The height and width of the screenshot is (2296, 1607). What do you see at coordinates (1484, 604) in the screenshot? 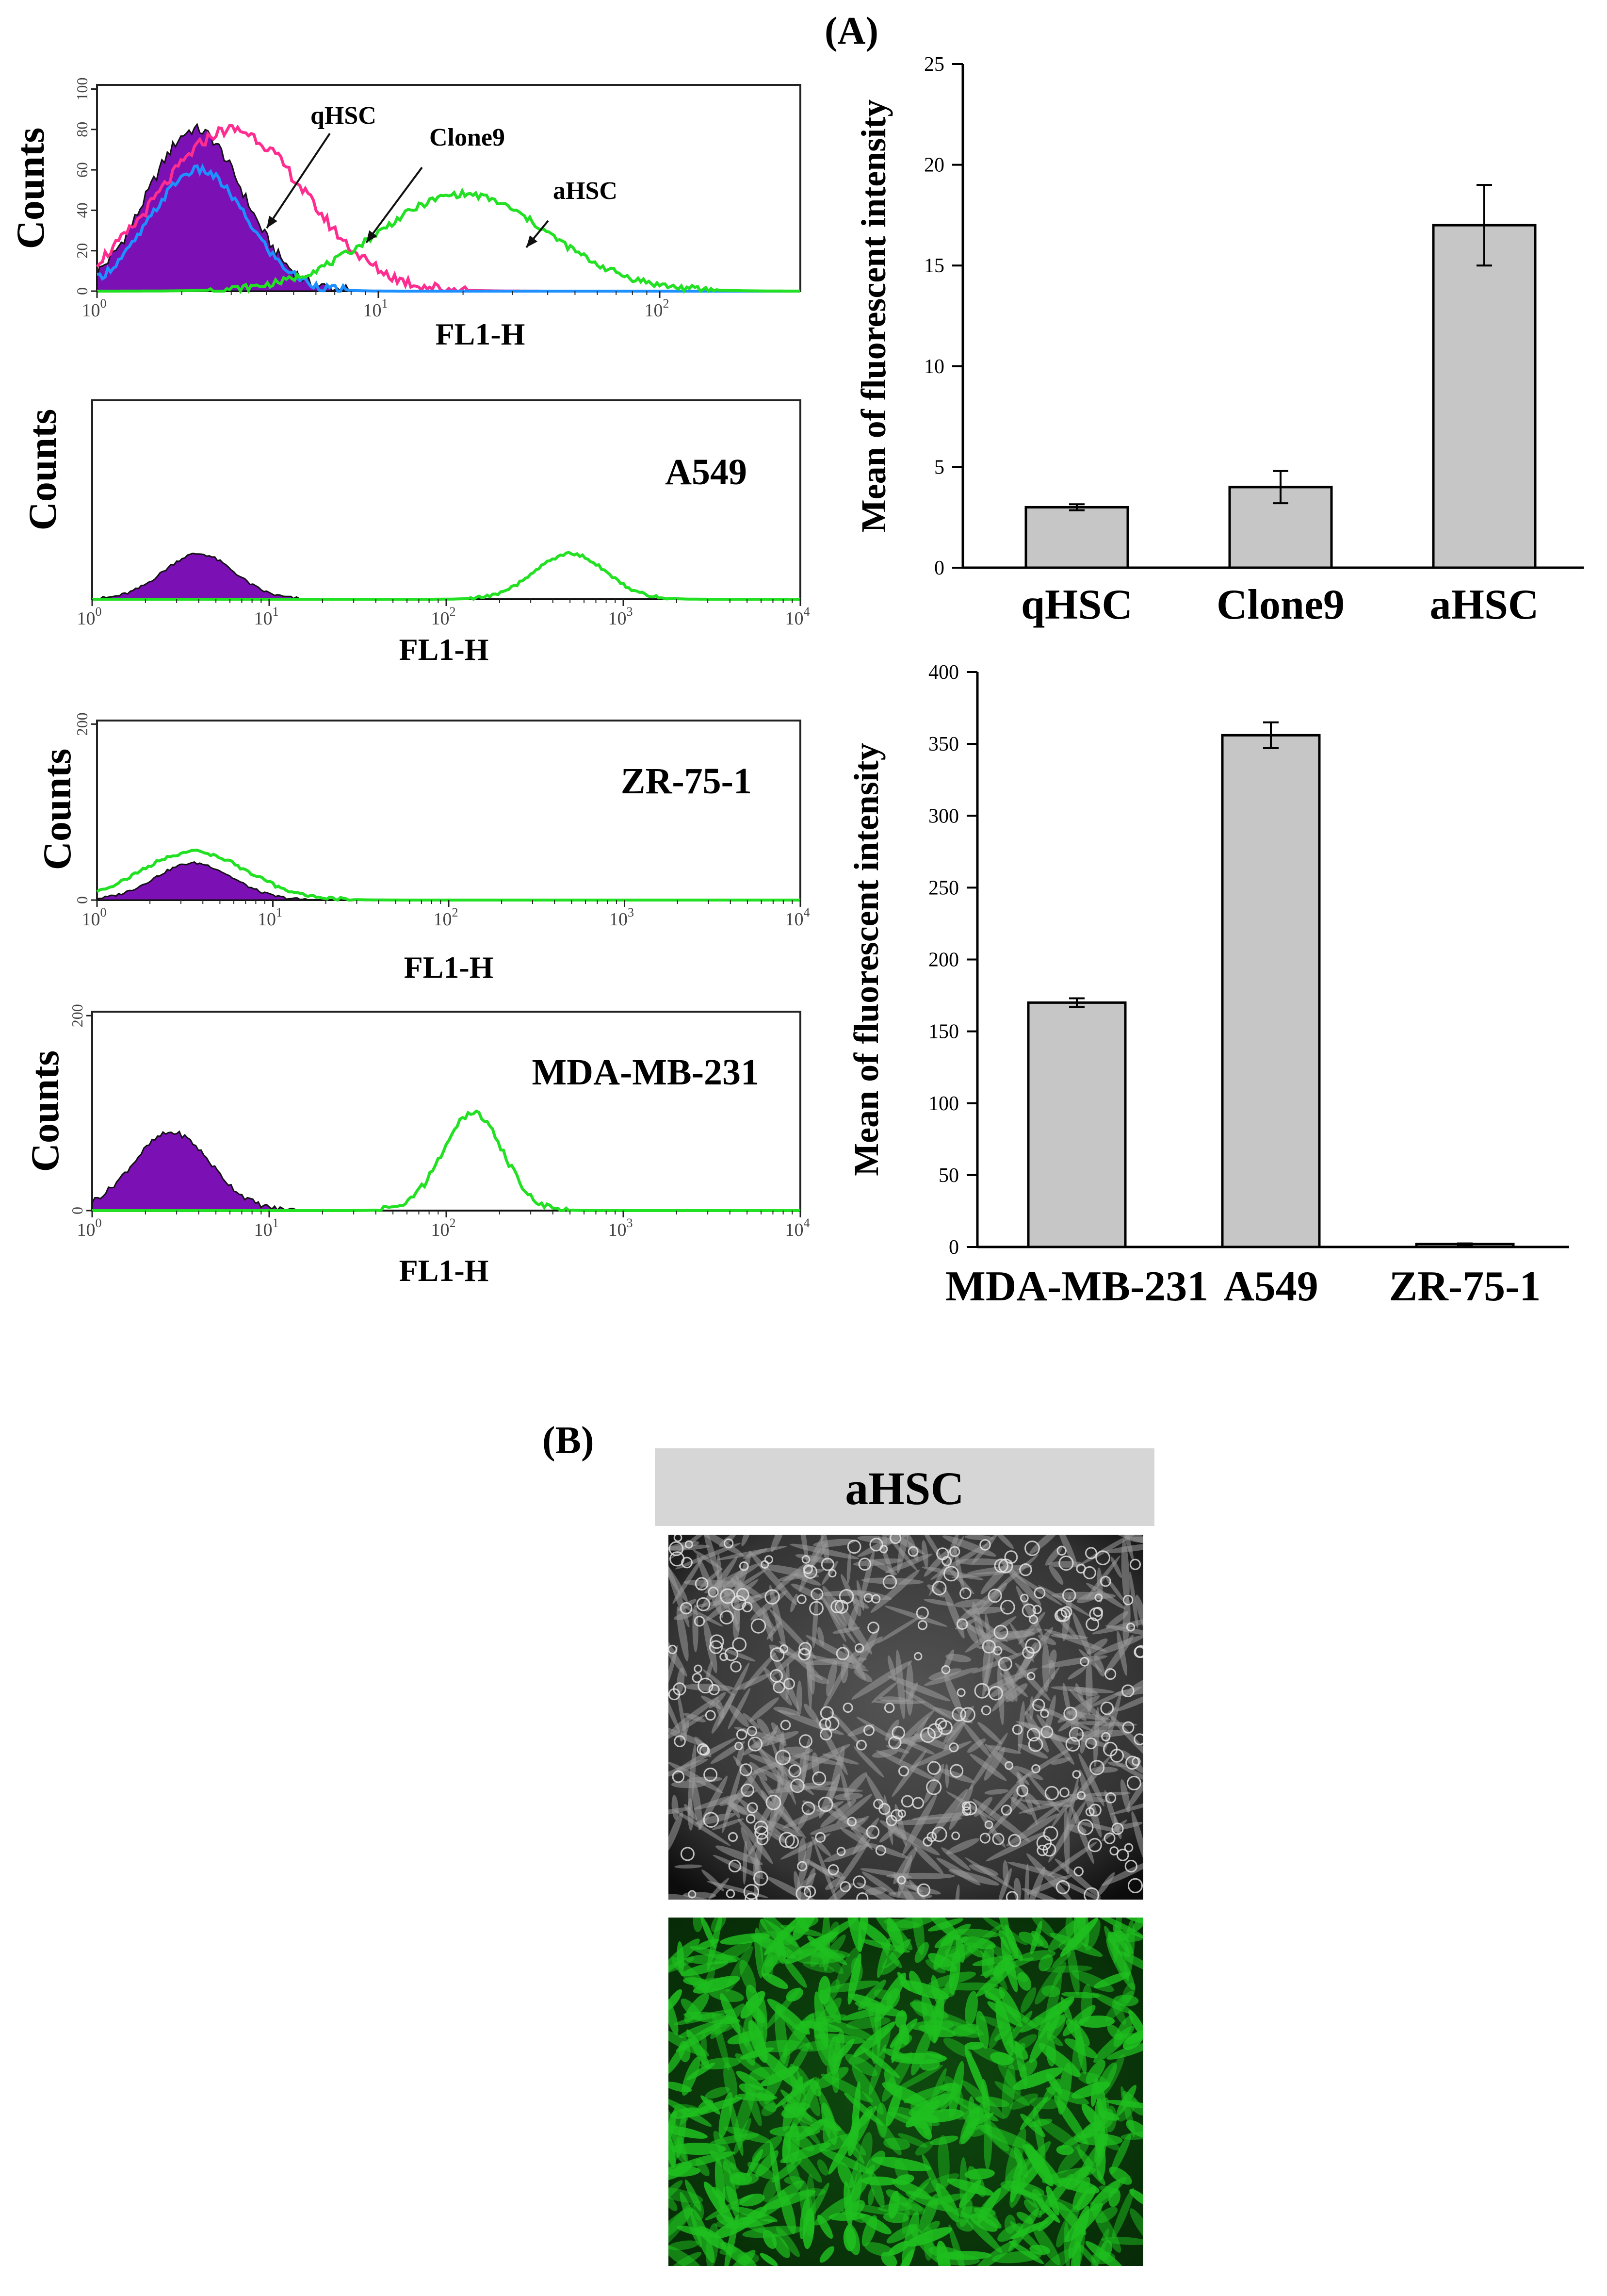
I see `category-label: aHSC` at bounding box center [1484, 604].